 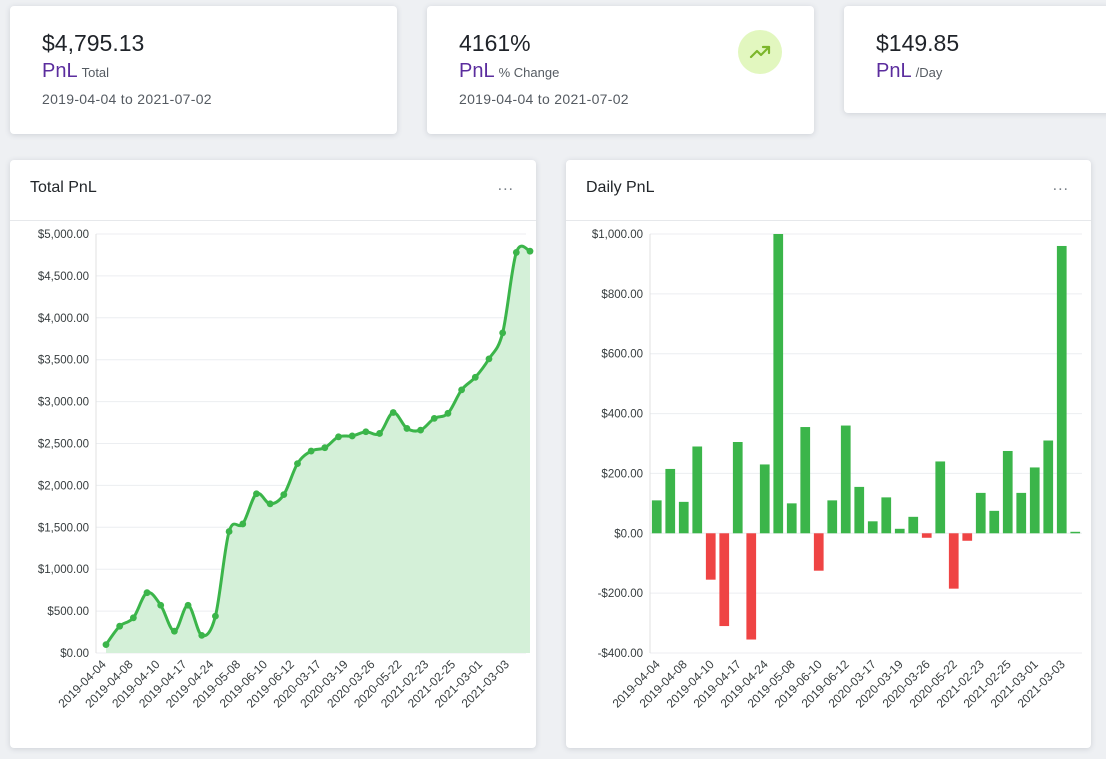 I want to click on y-tick-label: $5,000.00, so click(x=63, y=235).